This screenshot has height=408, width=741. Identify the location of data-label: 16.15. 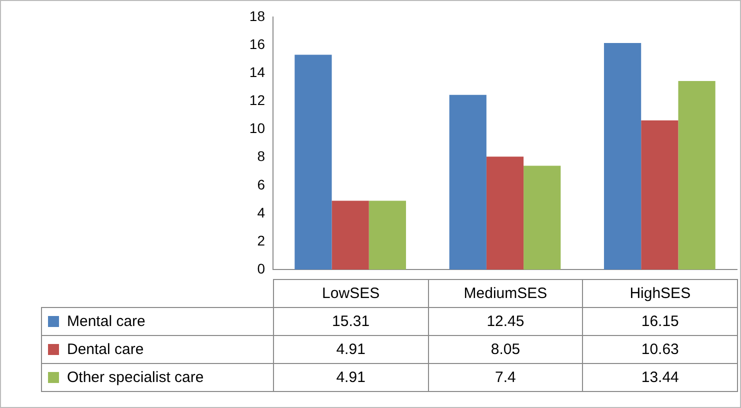
(660, 322).